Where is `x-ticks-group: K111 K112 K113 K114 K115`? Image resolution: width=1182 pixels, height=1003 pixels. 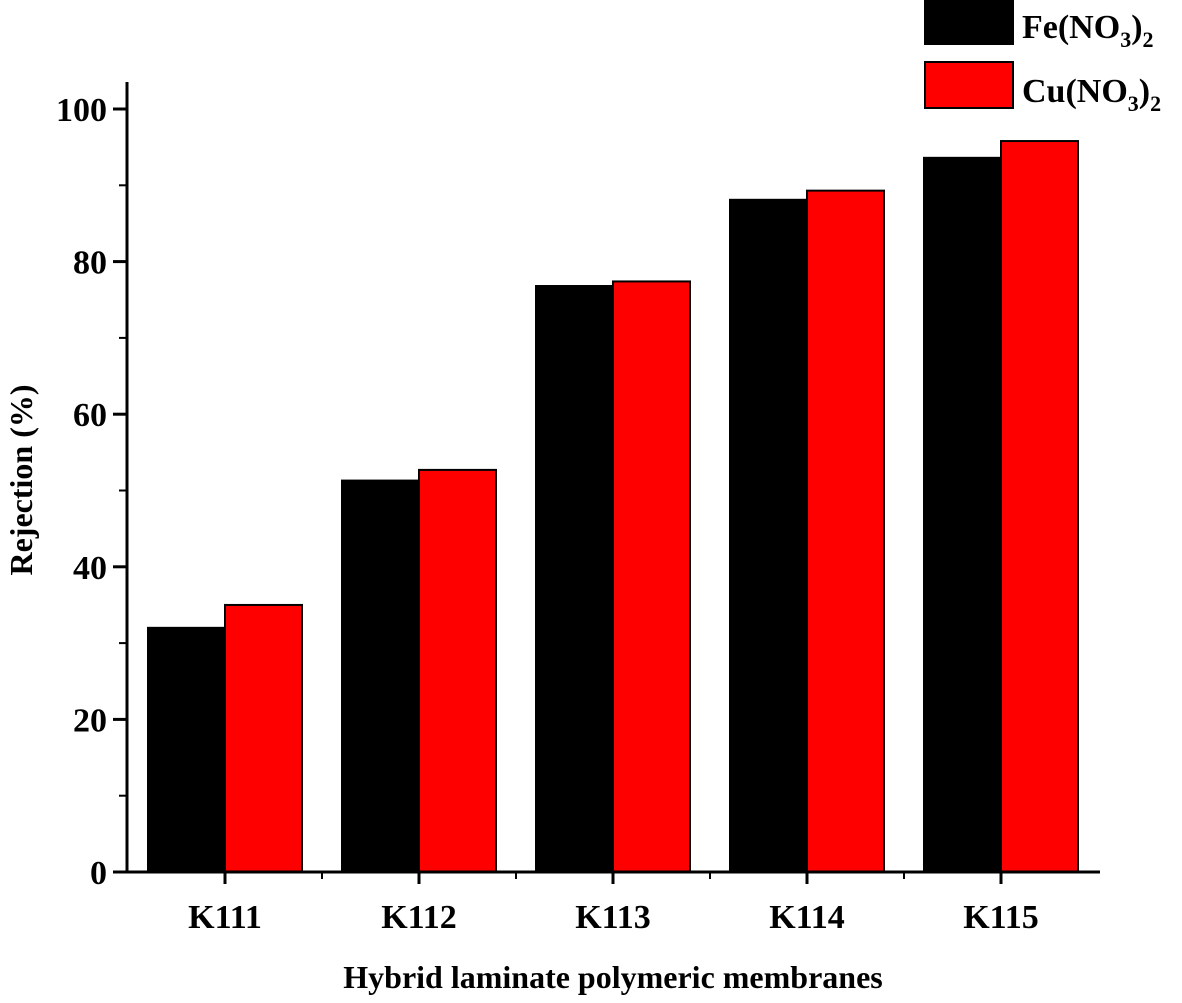 x-ticks-group: K111 K112 K113 K114 K115 is located at coordinates (613, 904).